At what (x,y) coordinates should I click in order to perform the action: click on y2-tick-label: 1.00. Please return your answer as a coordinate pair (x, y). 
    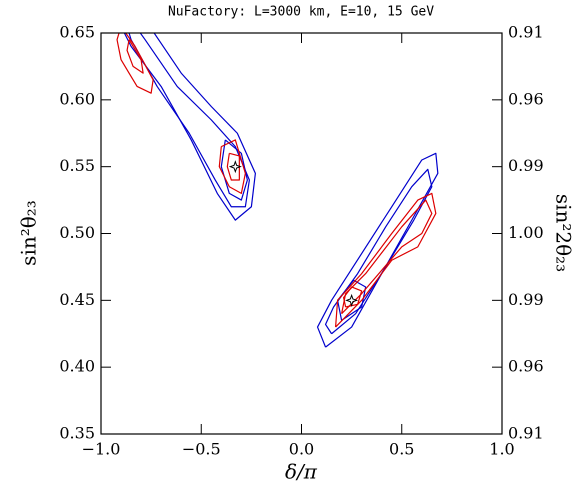
    Looking at the image, I should click on (526, 232).